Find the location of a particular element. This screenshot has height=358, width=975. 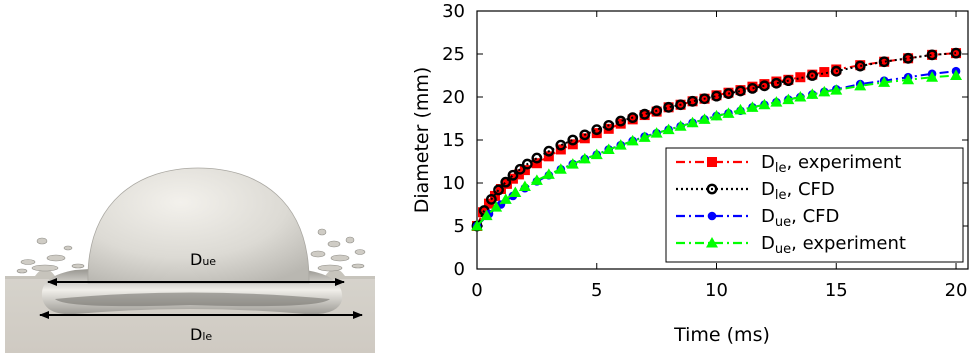

legend-label: Dle, experiment is located at coordinates (831, 164).